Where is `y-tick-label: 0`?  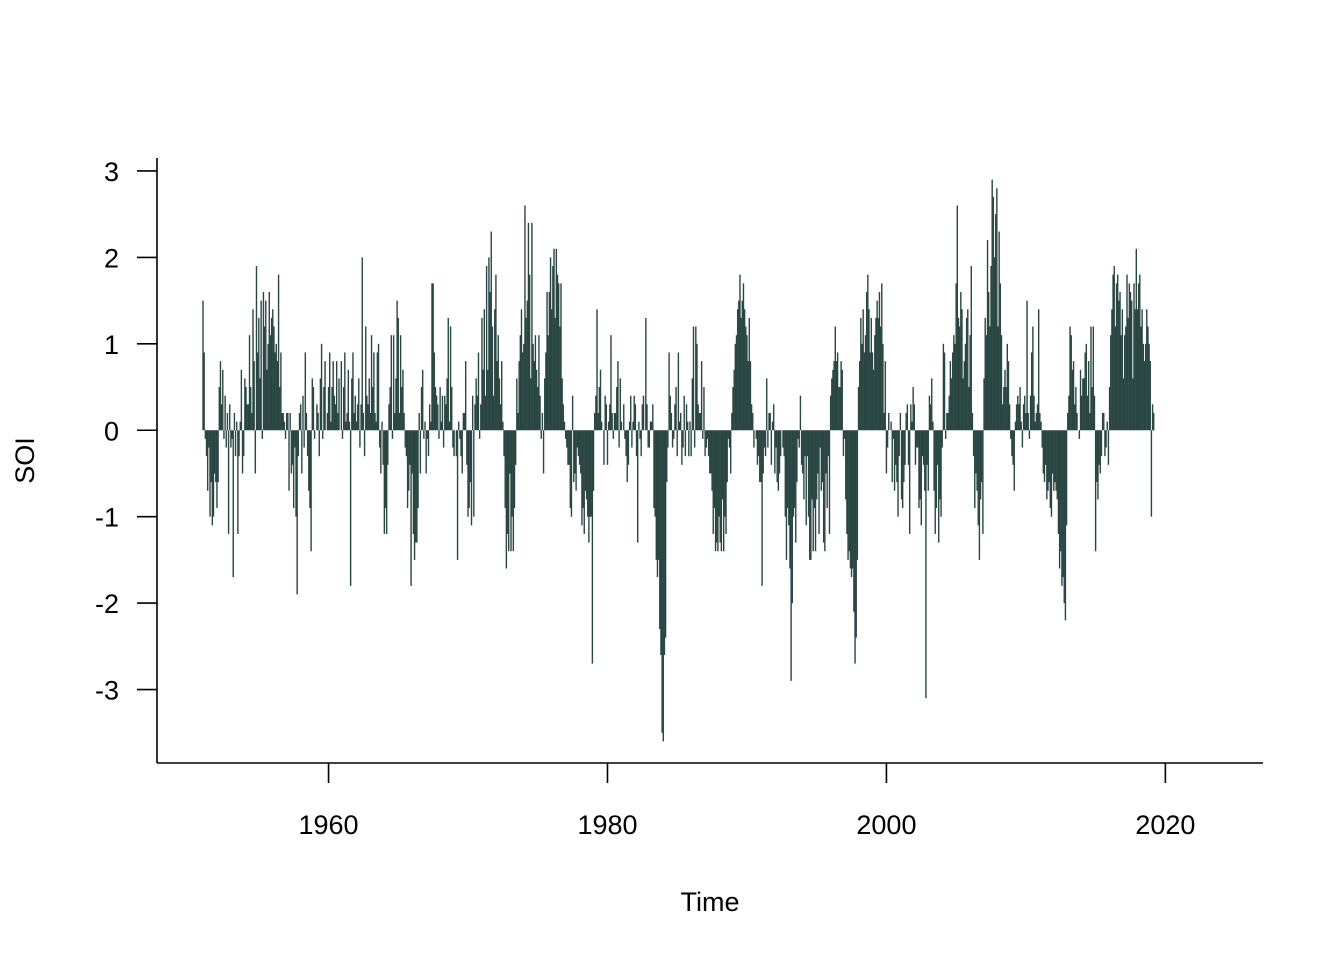 y-tick-label: 0 is located at coordinates (111, 431).